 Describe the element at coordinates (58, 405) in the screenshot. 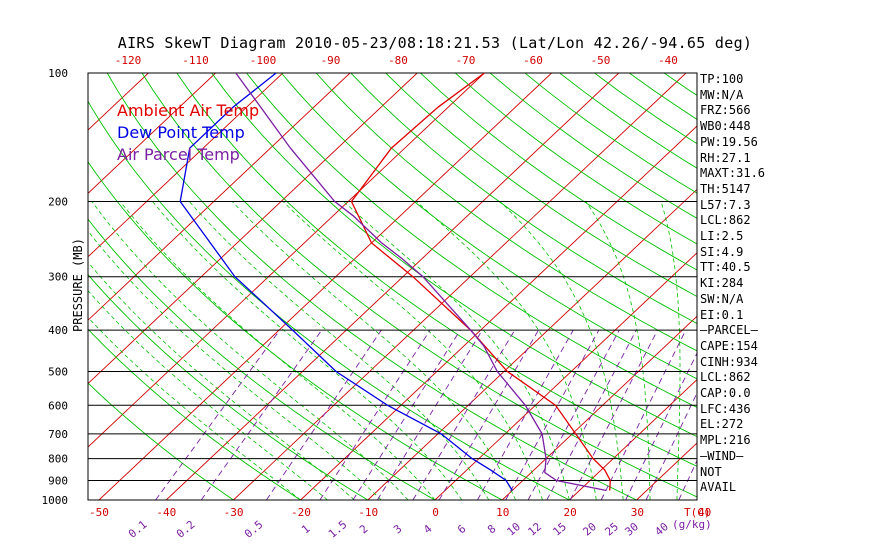

I see `isobar-label: 600` at that location.